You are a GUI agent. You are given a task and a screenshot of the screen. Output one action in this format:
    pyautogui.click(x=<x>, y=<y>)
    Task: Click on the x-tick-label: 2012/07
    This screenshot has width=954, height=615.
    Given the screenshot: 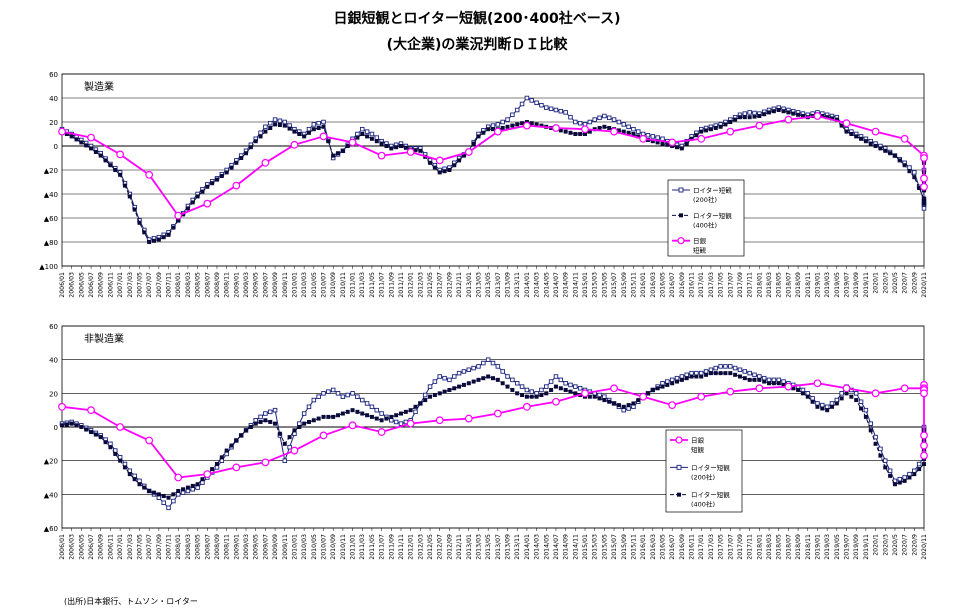 What is the action you would take?
    pyautogui.click(x=440, y=285)
    